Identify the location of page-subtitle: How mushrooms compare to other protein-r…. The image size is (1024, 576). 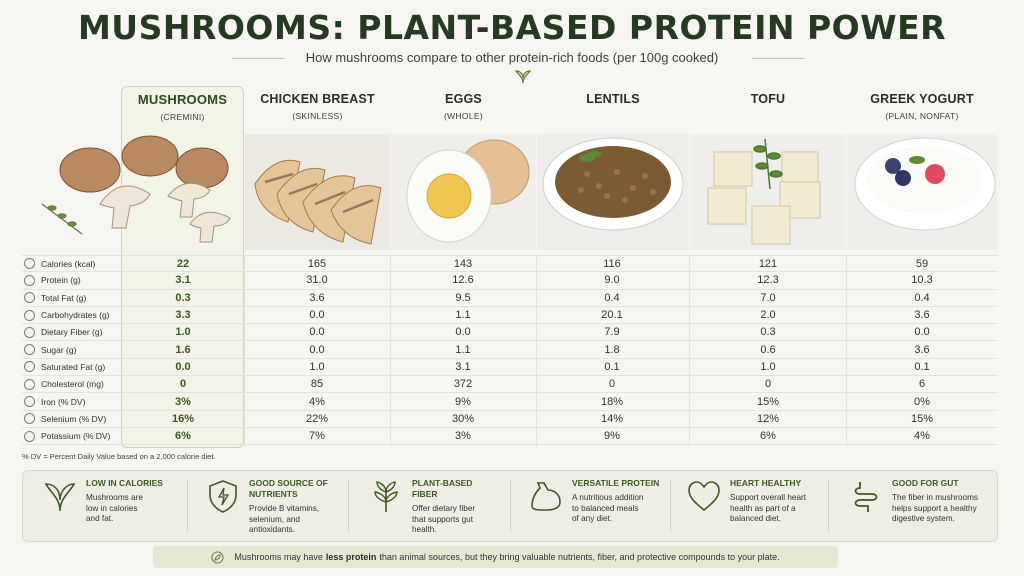
(512, 57).